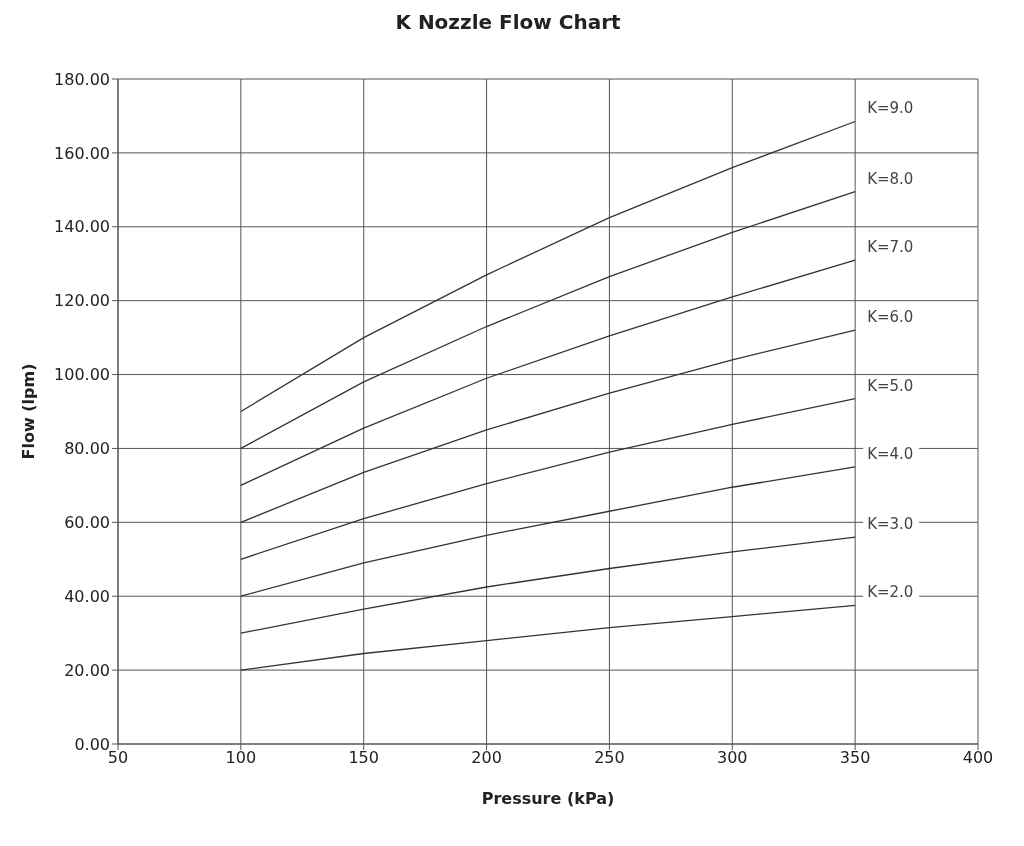 Image resolution: width=1024 pixels, height=846 pixels. I want to click on series-label: K=8.0, so click(890, 178).